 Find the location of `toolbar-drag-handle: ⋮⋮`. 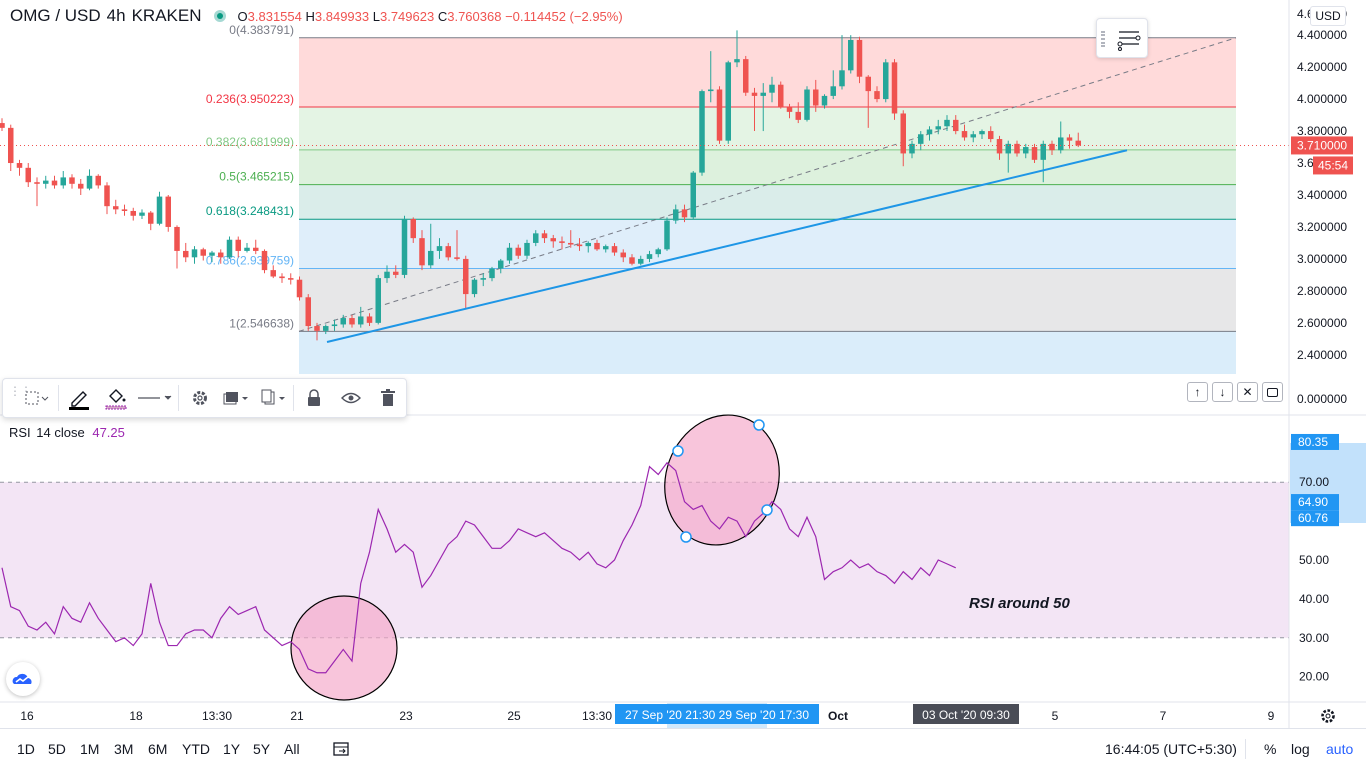

toolbar-drag-handle: ⋮⋮ is located at coordinates (20, 391).